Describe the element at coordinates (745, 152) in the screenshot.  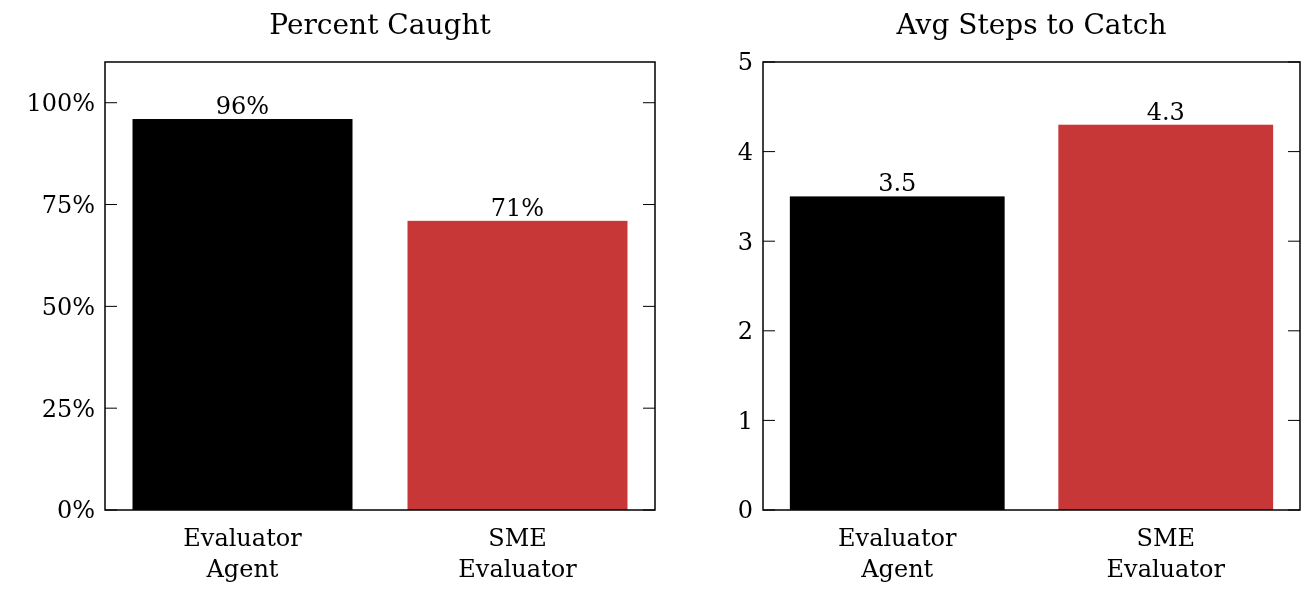
I see `y-tick-label: 4` at that location.